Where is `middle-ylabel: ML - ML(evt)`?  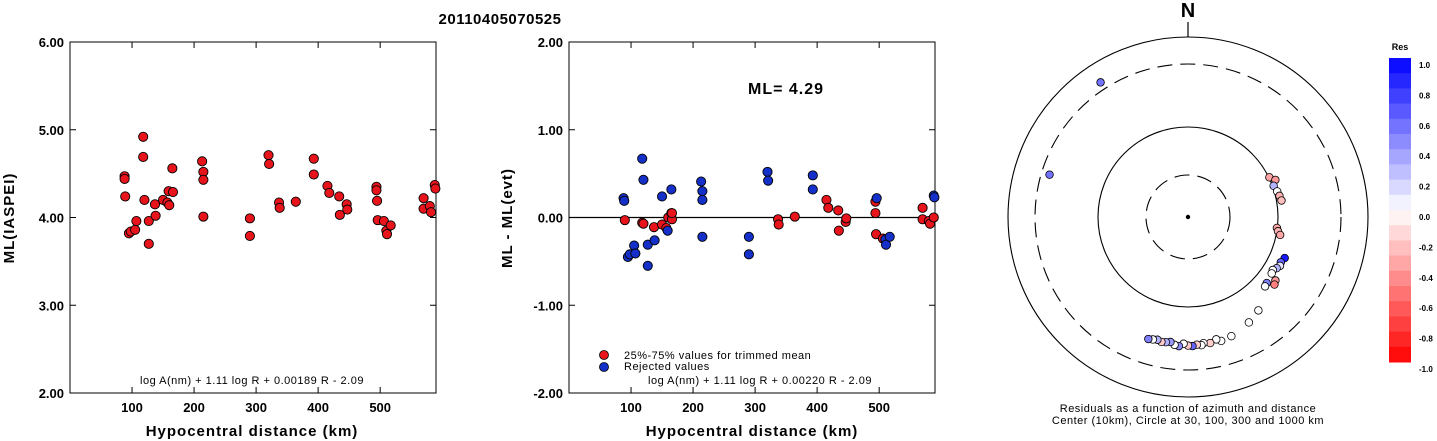
middle-ylabel: ML - ML(evt) is located at coordinates (507, 218).